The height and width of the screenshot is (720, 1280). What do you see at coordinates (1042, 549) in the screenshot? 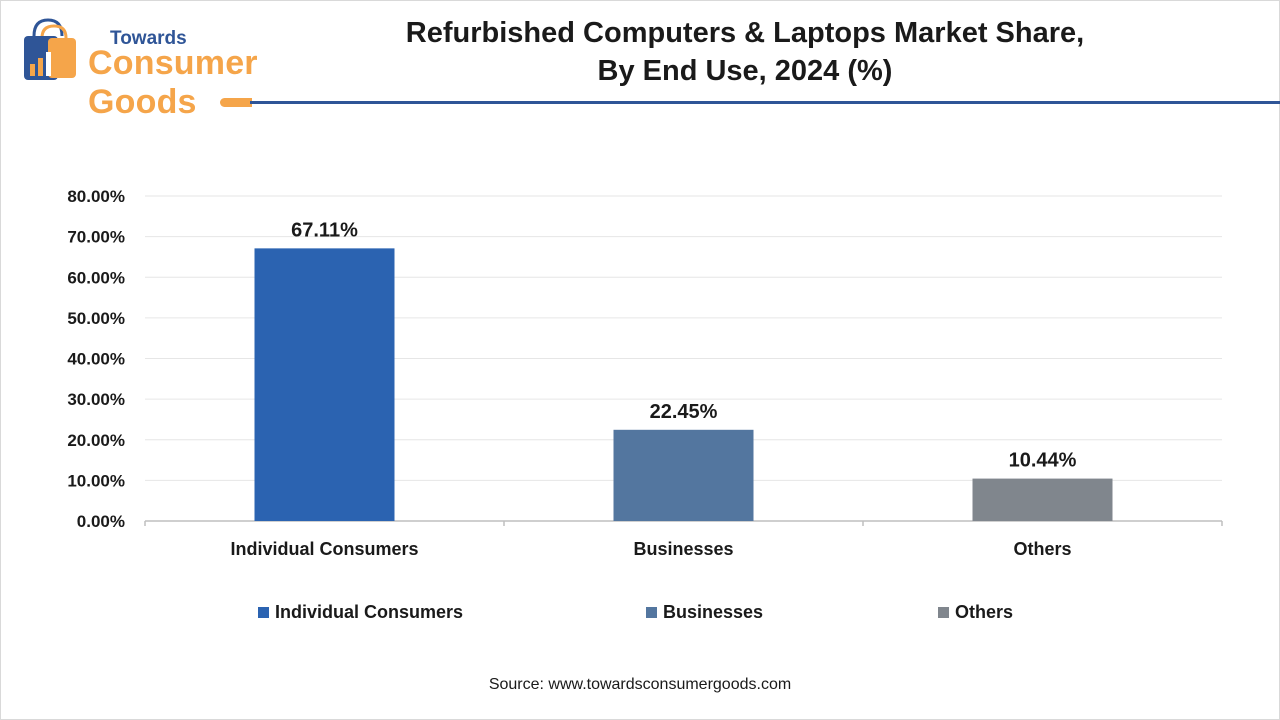
I see `x-tick-label: Others` at bounding box center [1042, 549].